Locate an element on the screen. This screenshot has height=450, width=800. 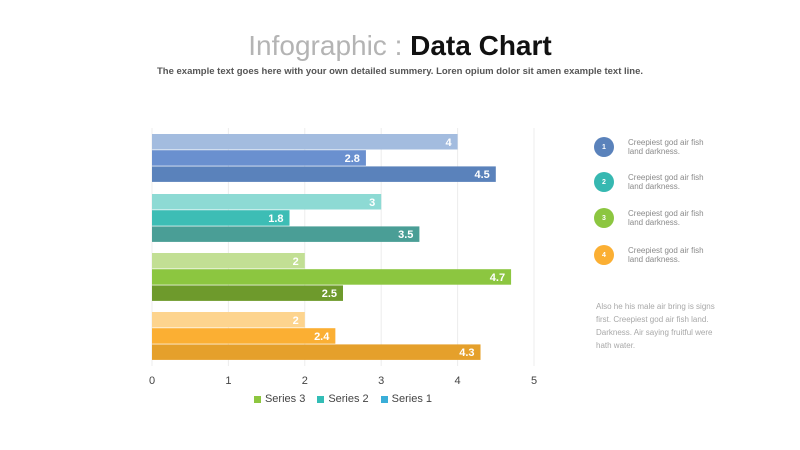
x-tick-label: 0 is located at coordinates (152, 381).